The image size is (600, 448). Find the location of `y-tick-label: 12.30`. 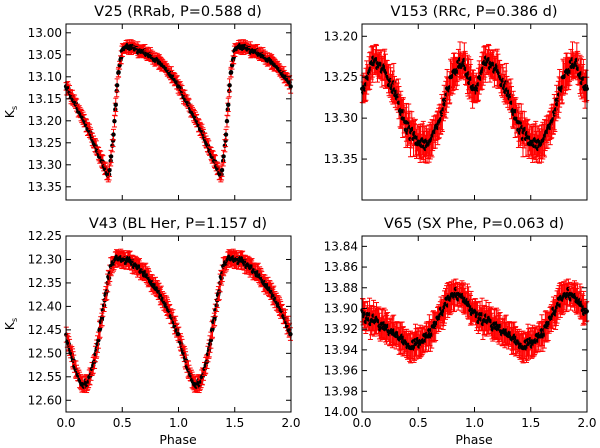

y-tick-label: 12.30 is located at coordinates (45, 259).